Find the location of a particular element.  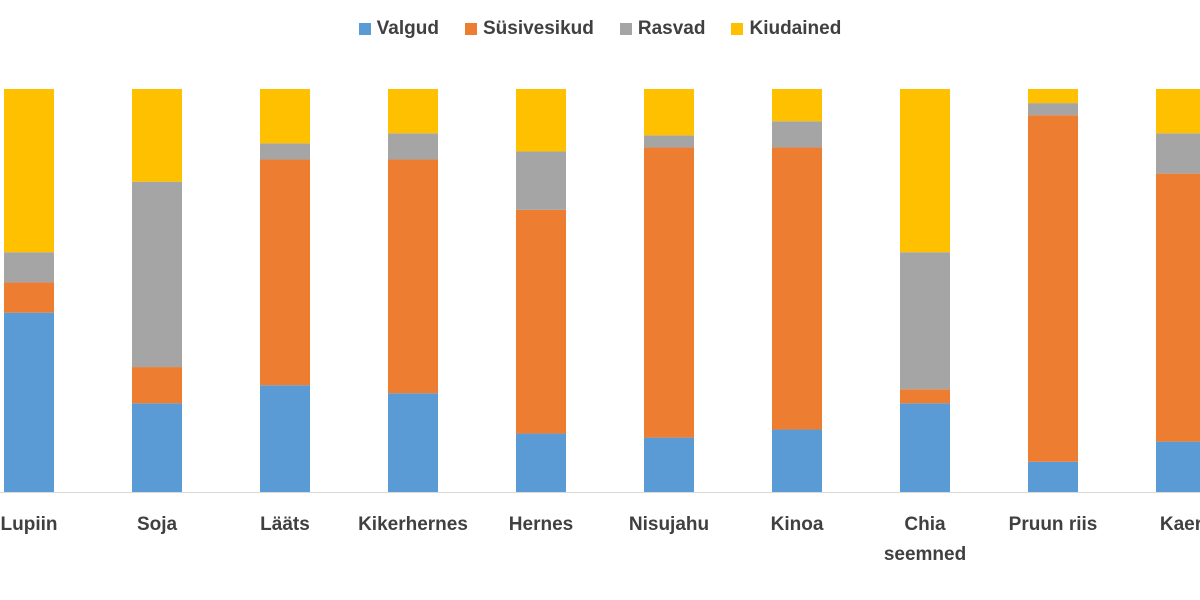

x-tick-label: Chia seemned is located at coordinates (925, 539).